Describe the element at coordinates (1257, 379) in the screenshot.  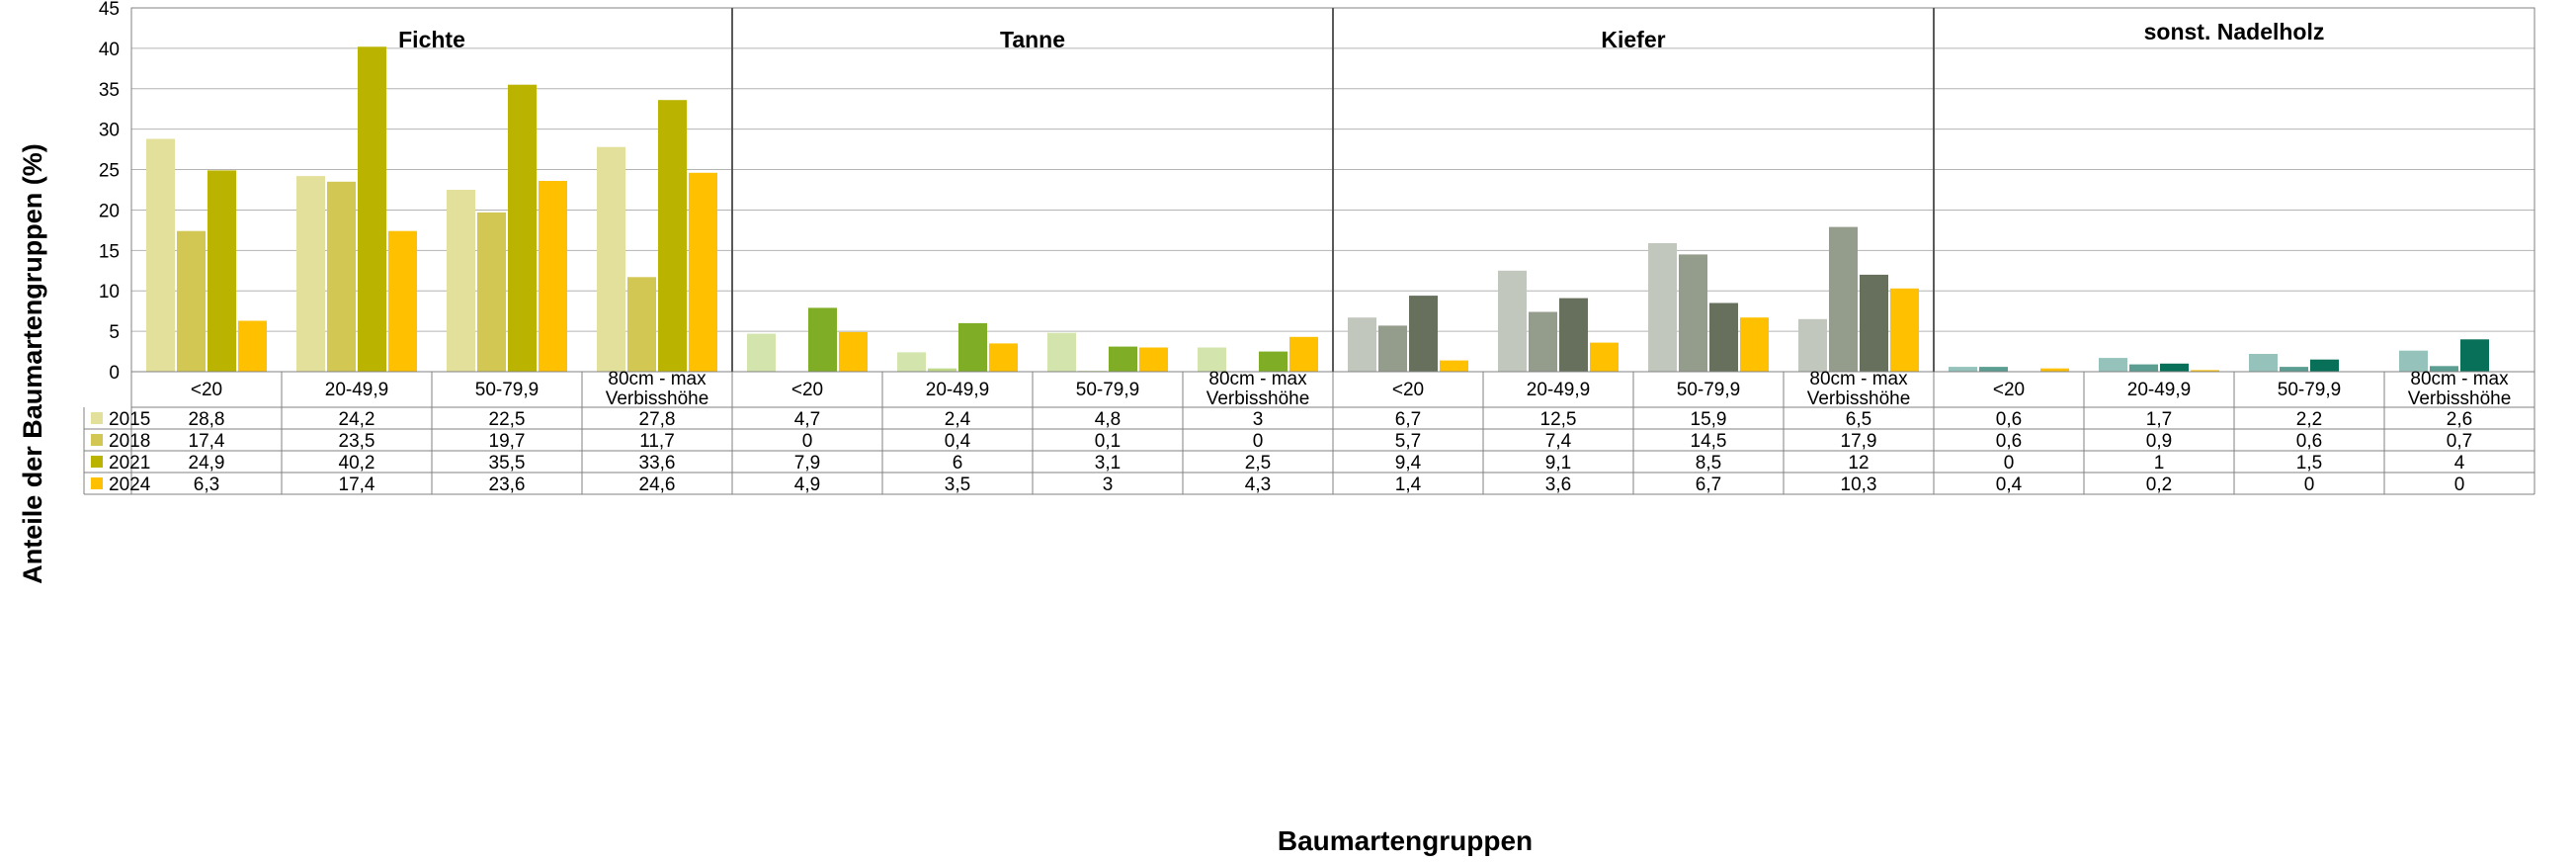
I see `category-label-line: 80cm - max` at that location.